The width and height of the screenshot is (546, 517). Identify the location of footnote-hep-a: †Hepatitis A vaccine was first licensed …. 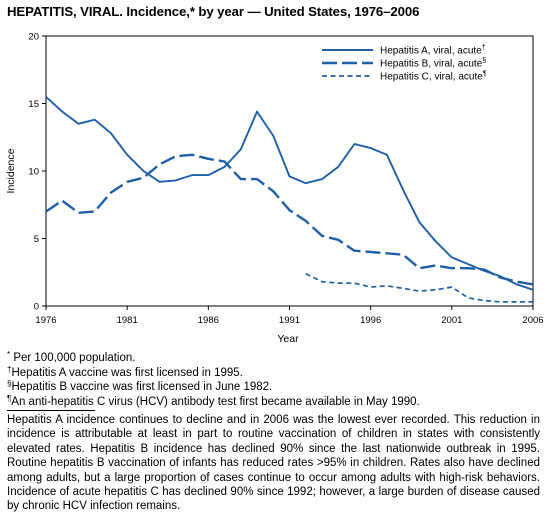
(125, 371).